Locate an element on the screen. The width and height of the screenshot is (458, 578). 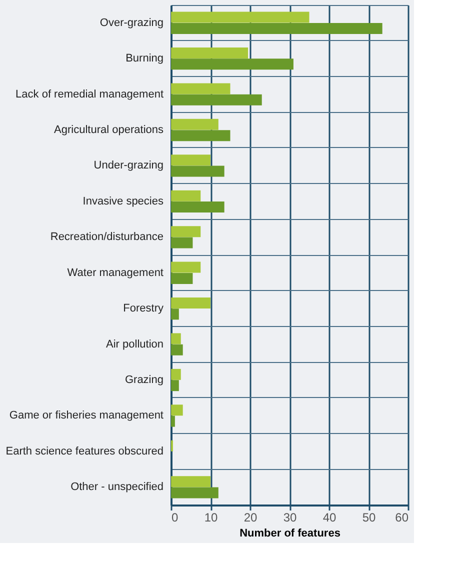
x-tick-label: 60 is located at coordinates (402, 517).